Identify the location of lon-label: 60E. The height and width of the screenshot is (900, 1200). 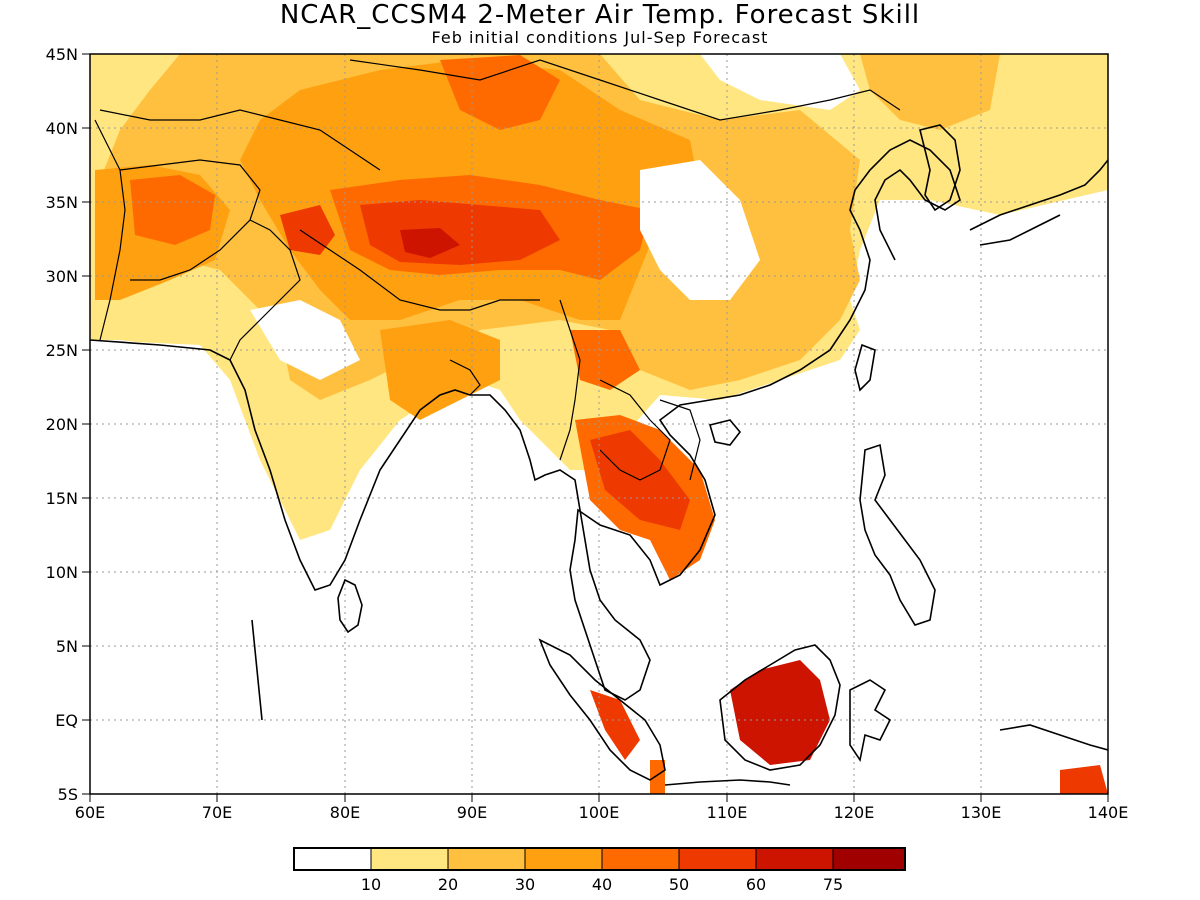
(90, 812).